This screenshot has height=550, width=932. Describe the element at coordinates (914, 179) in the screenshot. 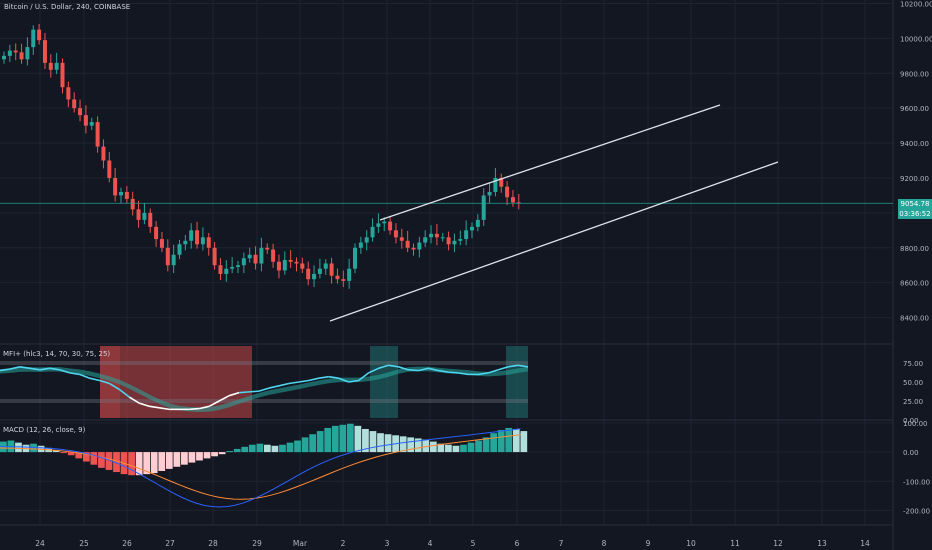

I see `price-tick: 9200.00` at that location.